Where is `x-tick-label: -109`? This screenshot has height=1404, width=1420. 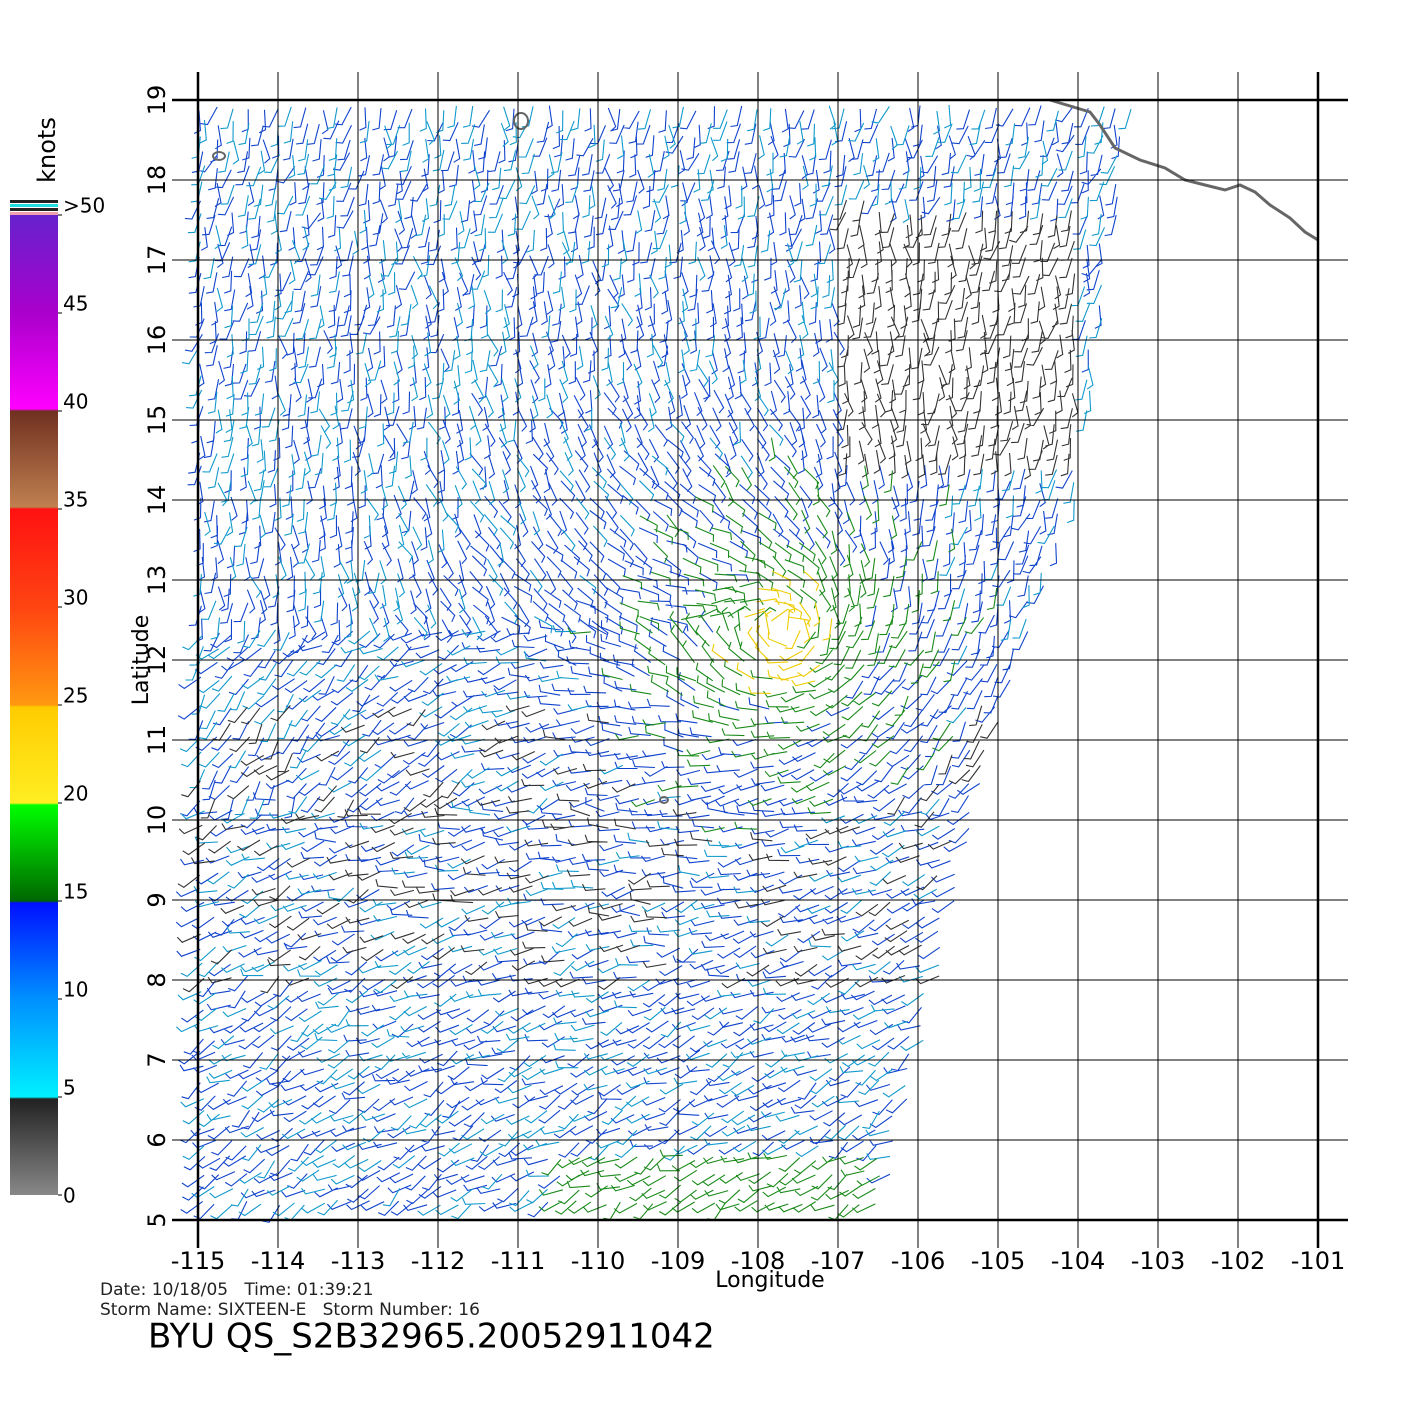
x-tick-label: -109 is located at coordinates (678, 1261).